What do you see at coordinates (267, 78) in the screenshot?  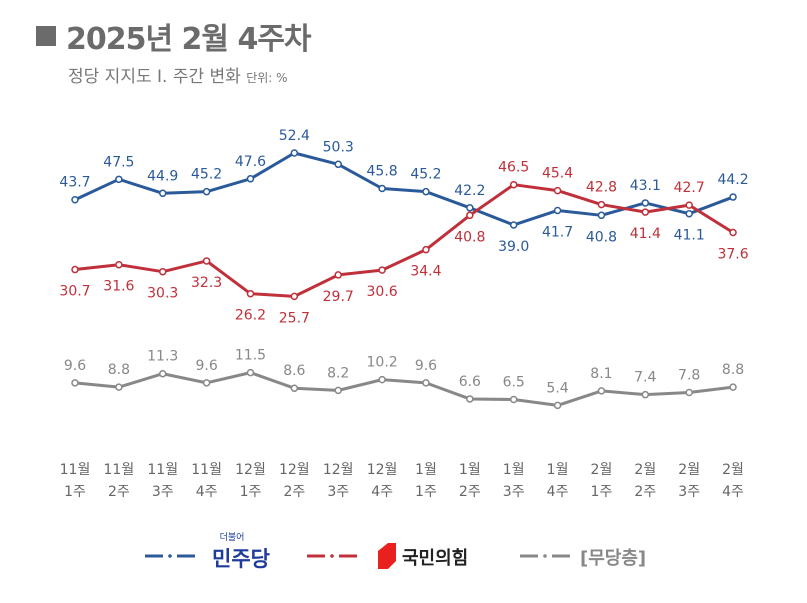 I see `unit-label: 단위: %` at bounding box center [267, 78].